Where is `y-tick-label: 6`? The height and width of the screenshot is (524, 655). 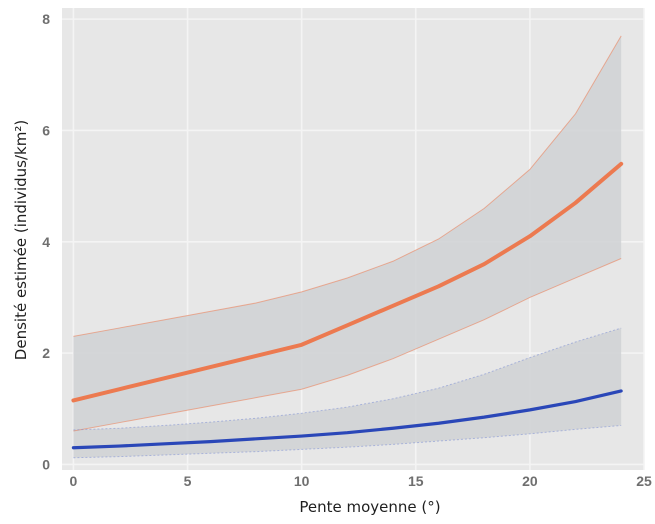
y-tick-label: 6 is located at coordinates (46, 130).